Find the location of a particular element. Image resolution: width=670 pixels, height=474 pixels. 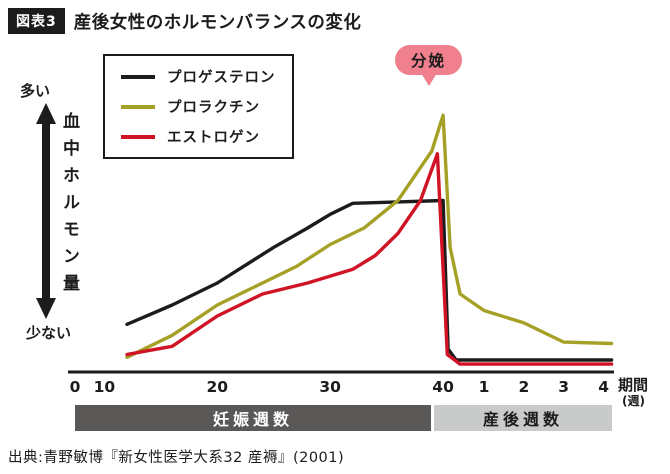

x-axis-title: 期間 is located at coordinates (633, 385).